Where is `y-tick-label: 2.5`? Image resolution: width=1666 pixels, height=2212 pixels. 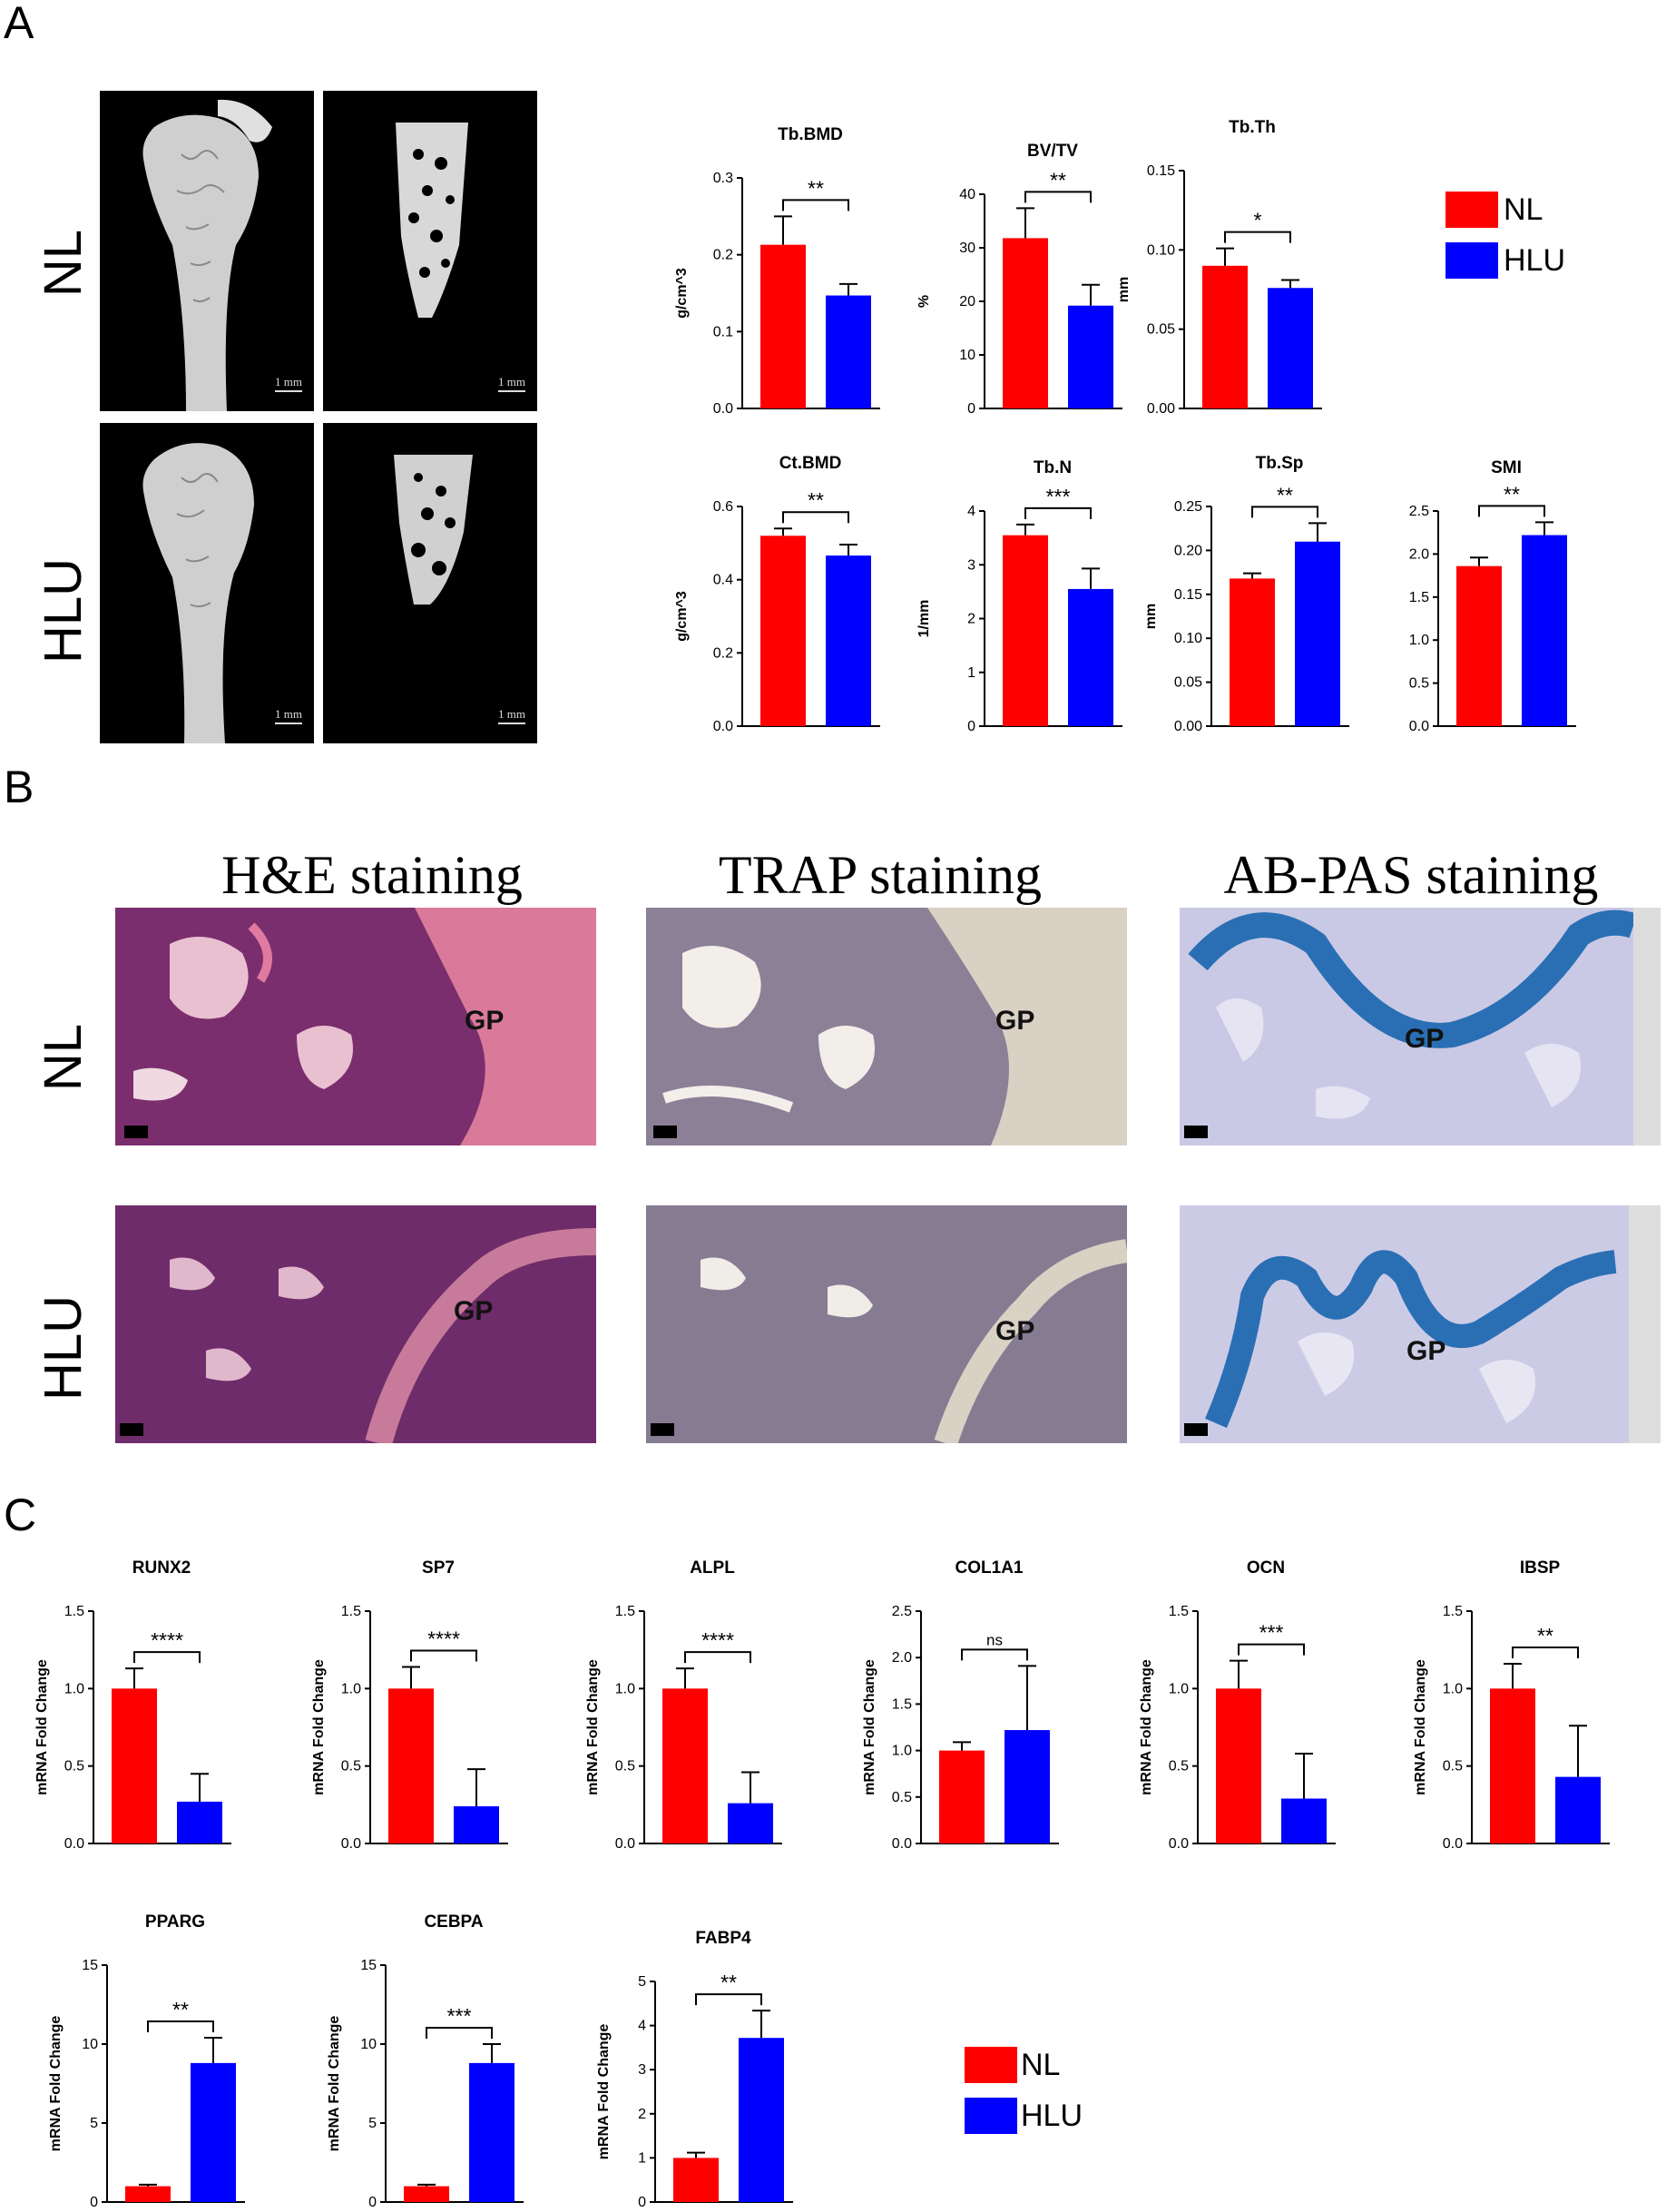 y-tick-label: 2.5 is located at coordinates (902, 1611).